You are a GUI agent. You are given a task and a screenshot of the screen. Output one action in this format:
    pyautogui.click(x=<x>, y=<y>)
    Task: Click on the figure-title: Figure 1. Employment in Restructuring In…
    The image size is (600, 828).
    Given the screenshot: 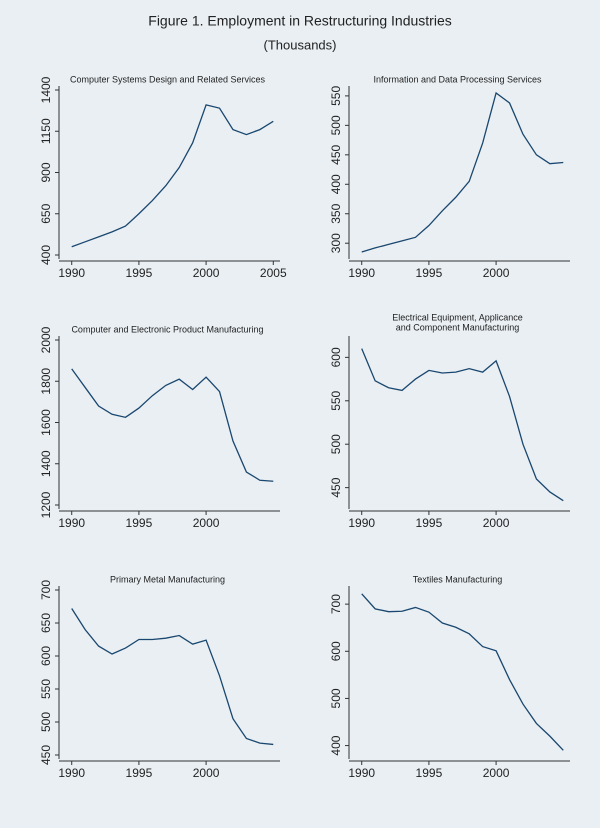 What is the action you would take?
    pyautogui.click(x=299, y=21)
    